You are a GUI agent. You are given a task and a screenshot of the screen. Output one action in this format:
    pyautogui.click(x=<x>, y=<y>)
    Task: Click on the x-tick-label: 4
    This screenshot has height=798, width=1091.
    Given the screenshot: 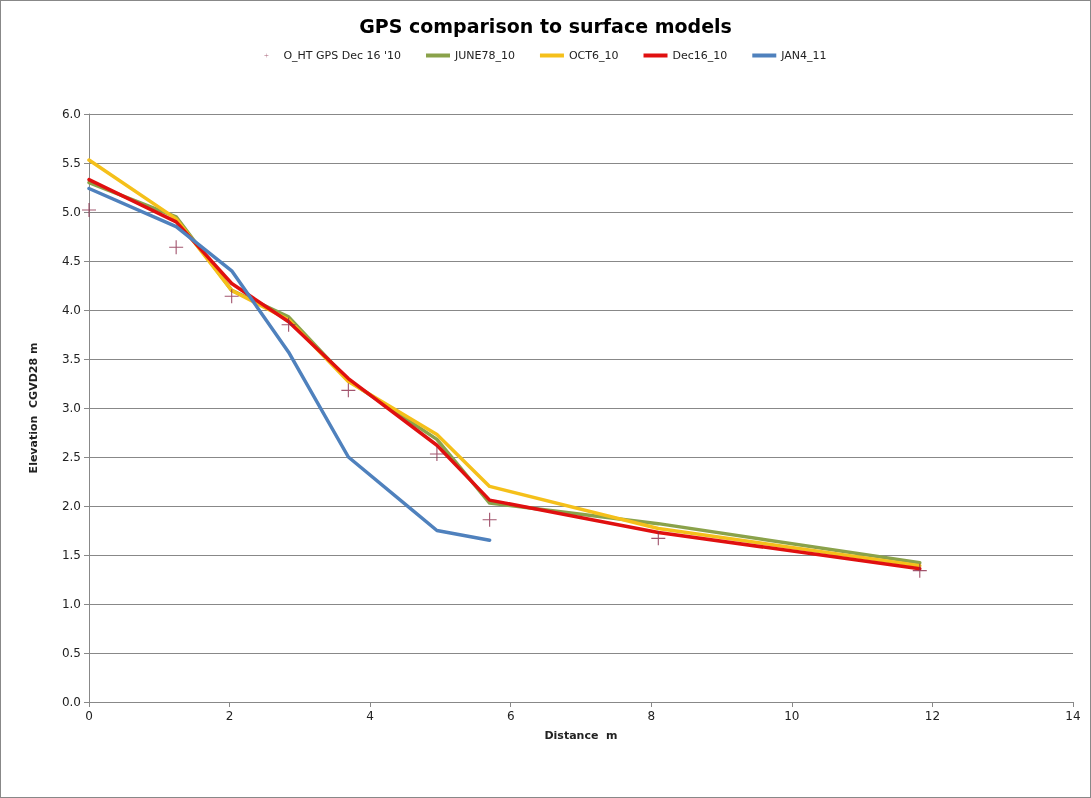 What is the action you would take?
    pyautogui.click(x=370, y=716)
    